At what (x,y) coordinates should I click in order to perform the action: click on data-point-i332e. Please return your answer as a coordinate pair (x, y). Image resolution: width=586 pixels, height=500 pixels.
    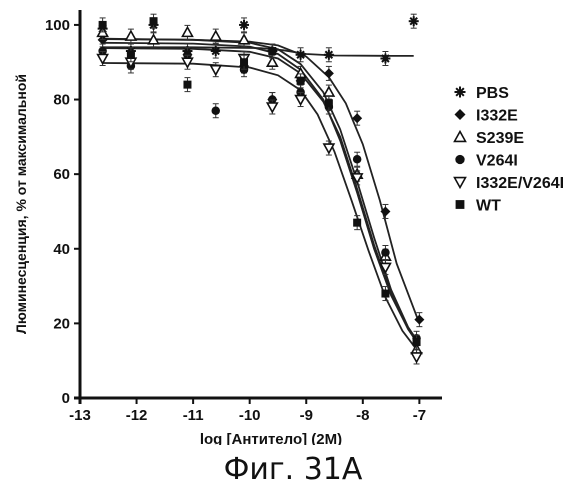
    Looking at the image, I should click on (329, 73).